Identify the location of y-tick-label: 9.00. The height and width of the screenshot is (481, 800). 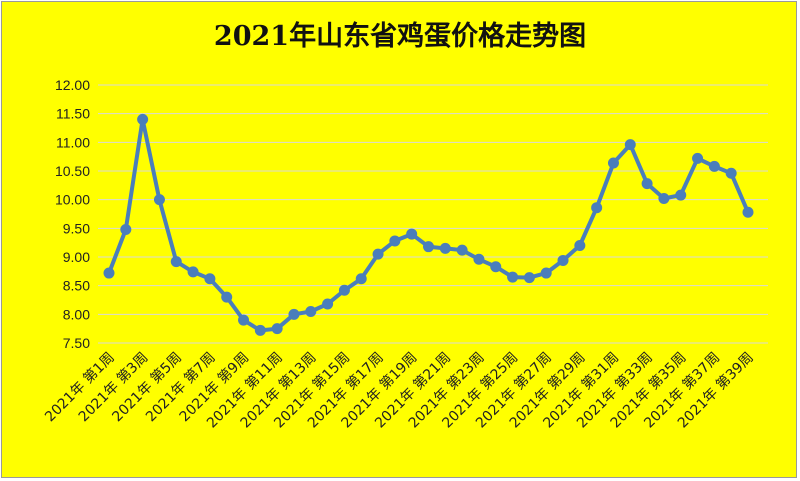
(76, 257).